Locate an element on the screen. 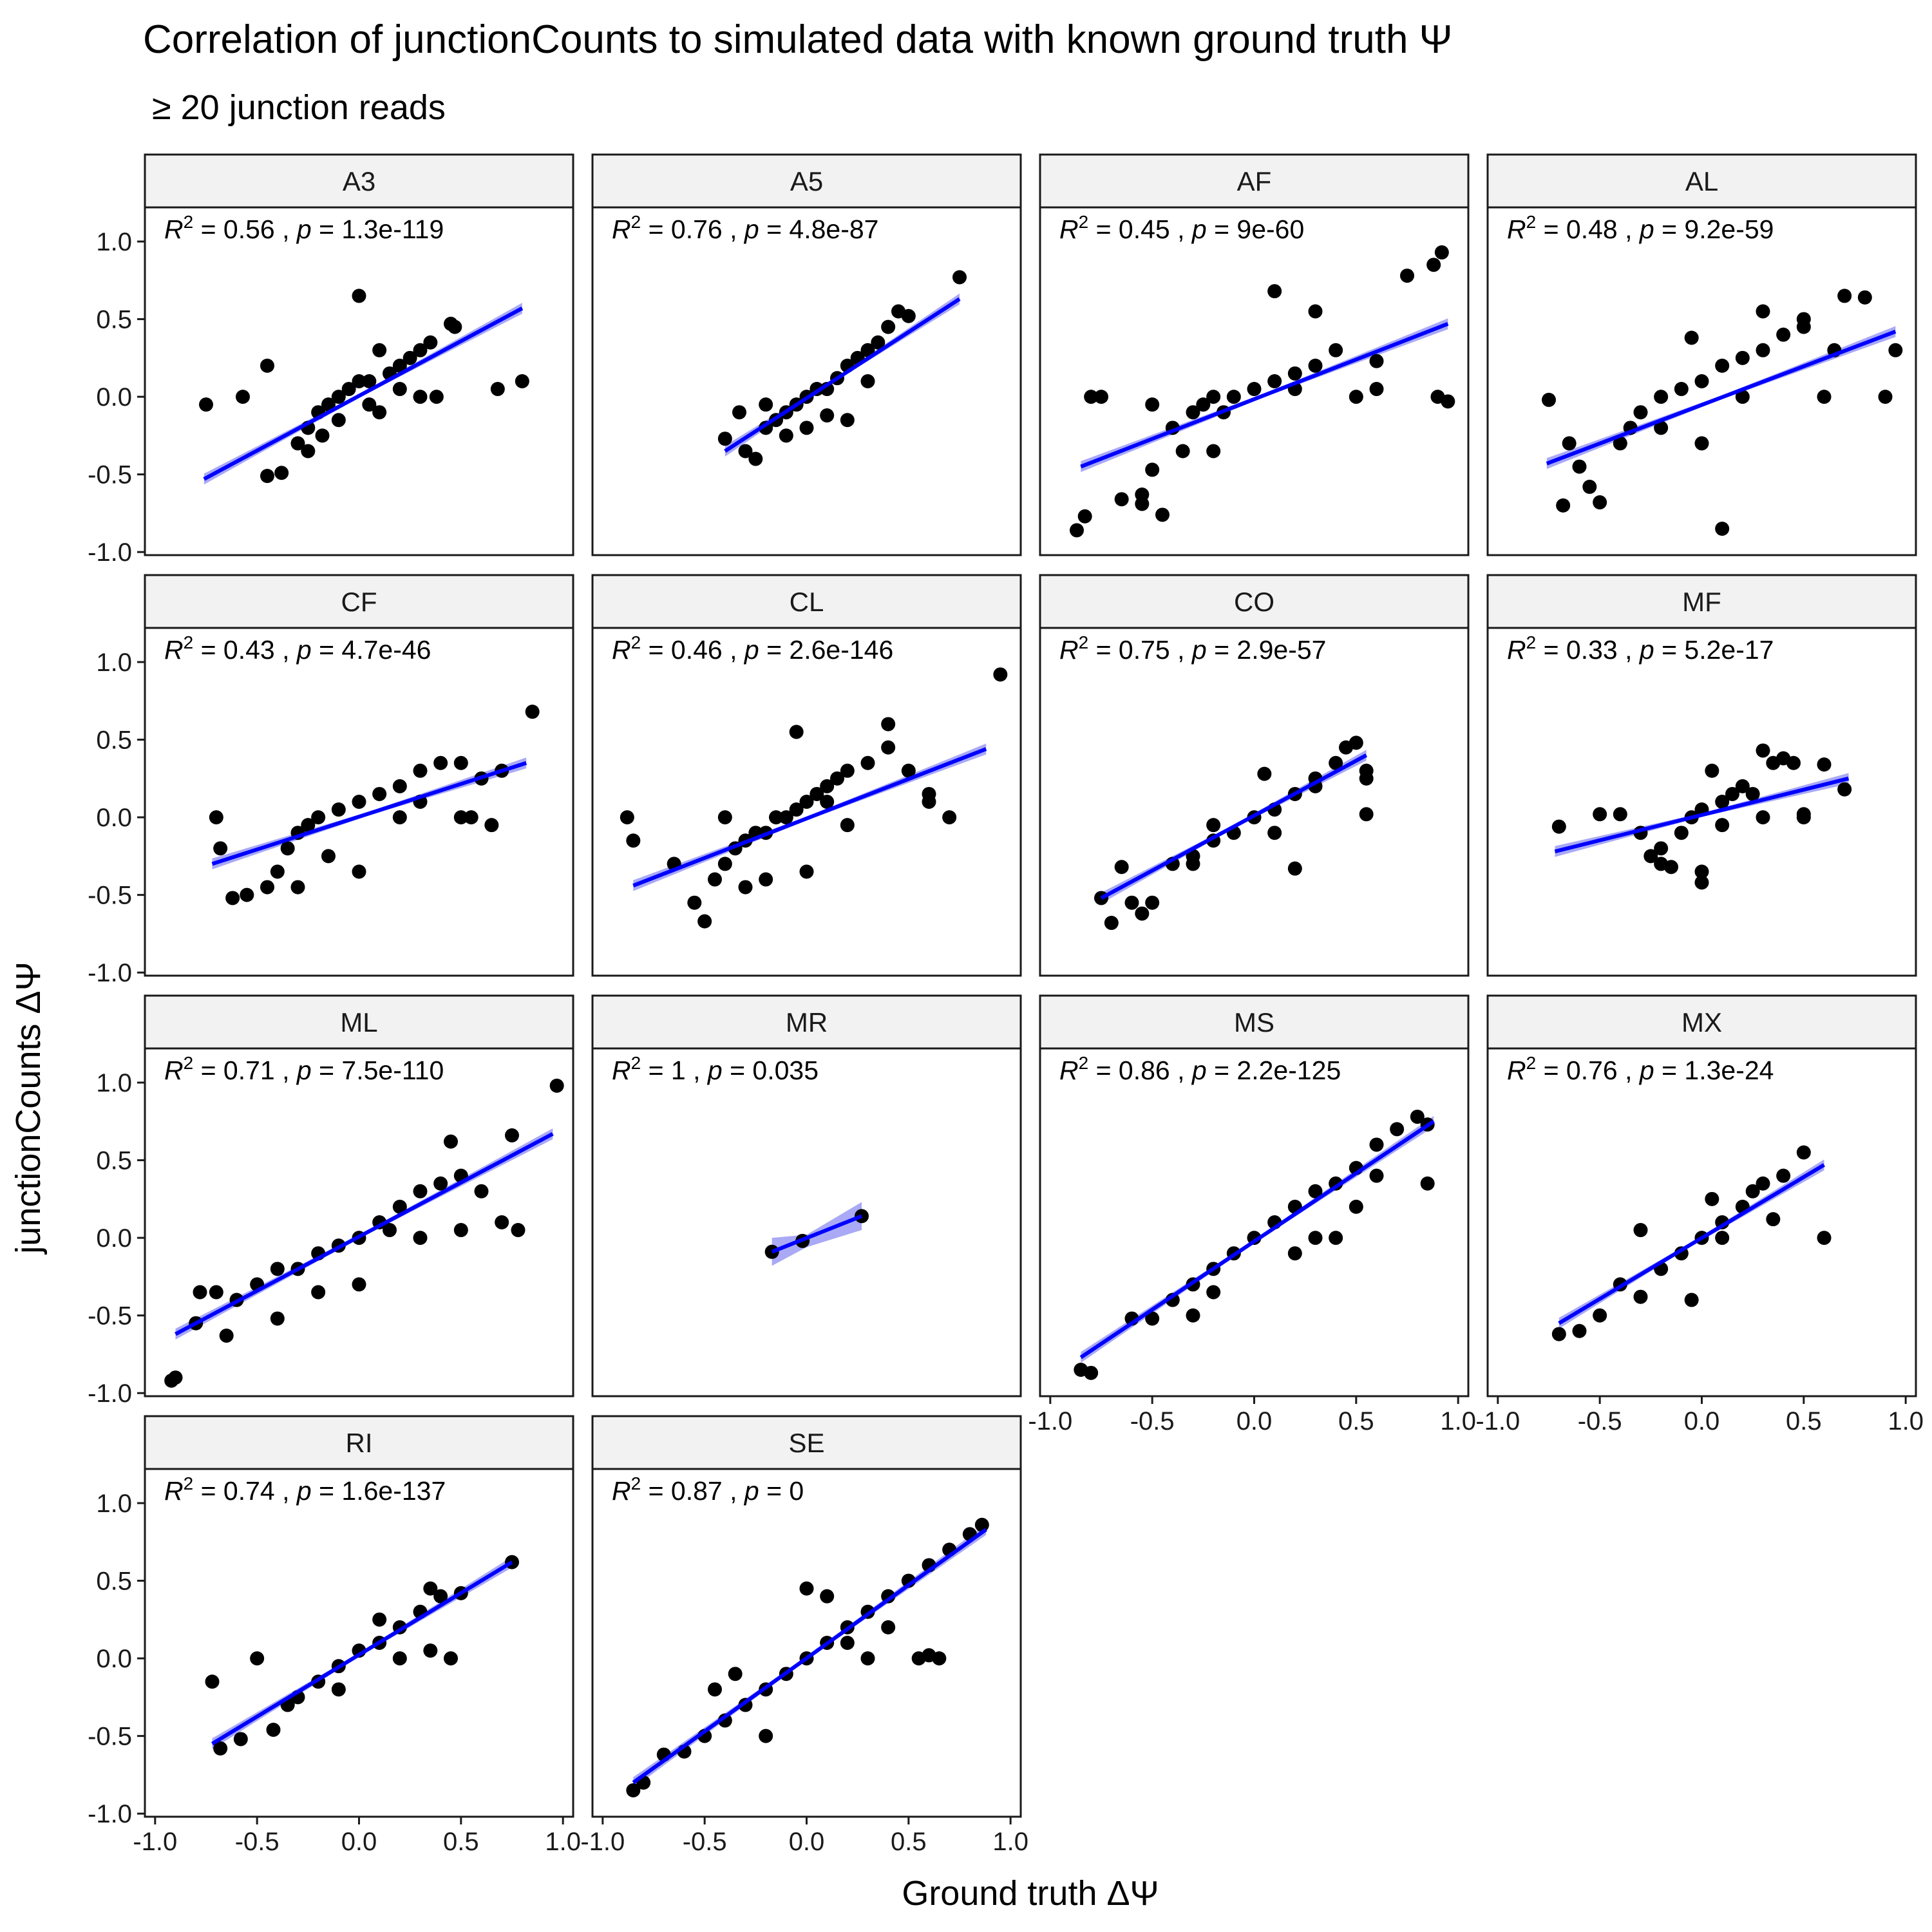 The width and height of the screenshot is (1932, 1932). stat-p-value: = 5.2e-17 is located at coordinates (1714, 650).